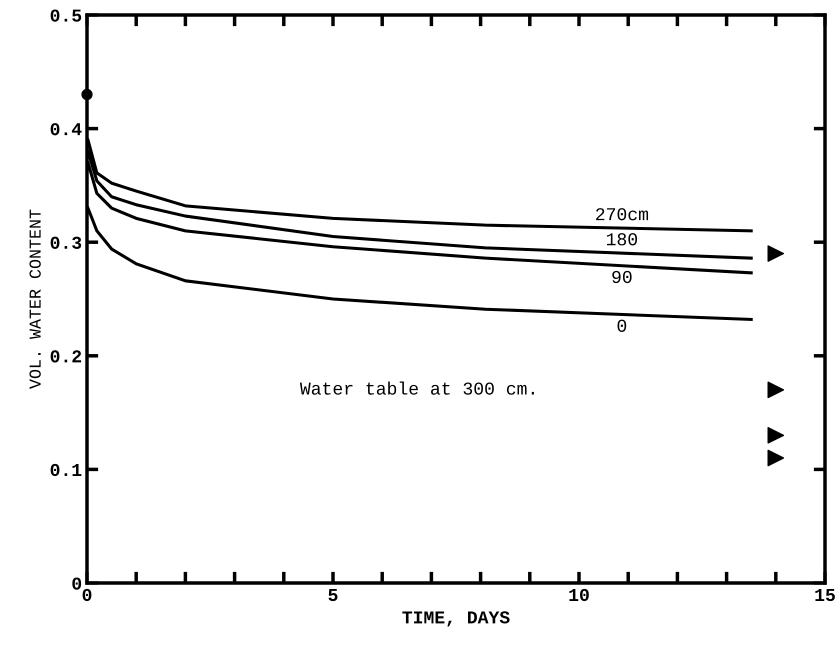  What do you see at coordinates (622, 277) in the screenshot?
I see `series-label: 90` at bounding box center [622, 277].